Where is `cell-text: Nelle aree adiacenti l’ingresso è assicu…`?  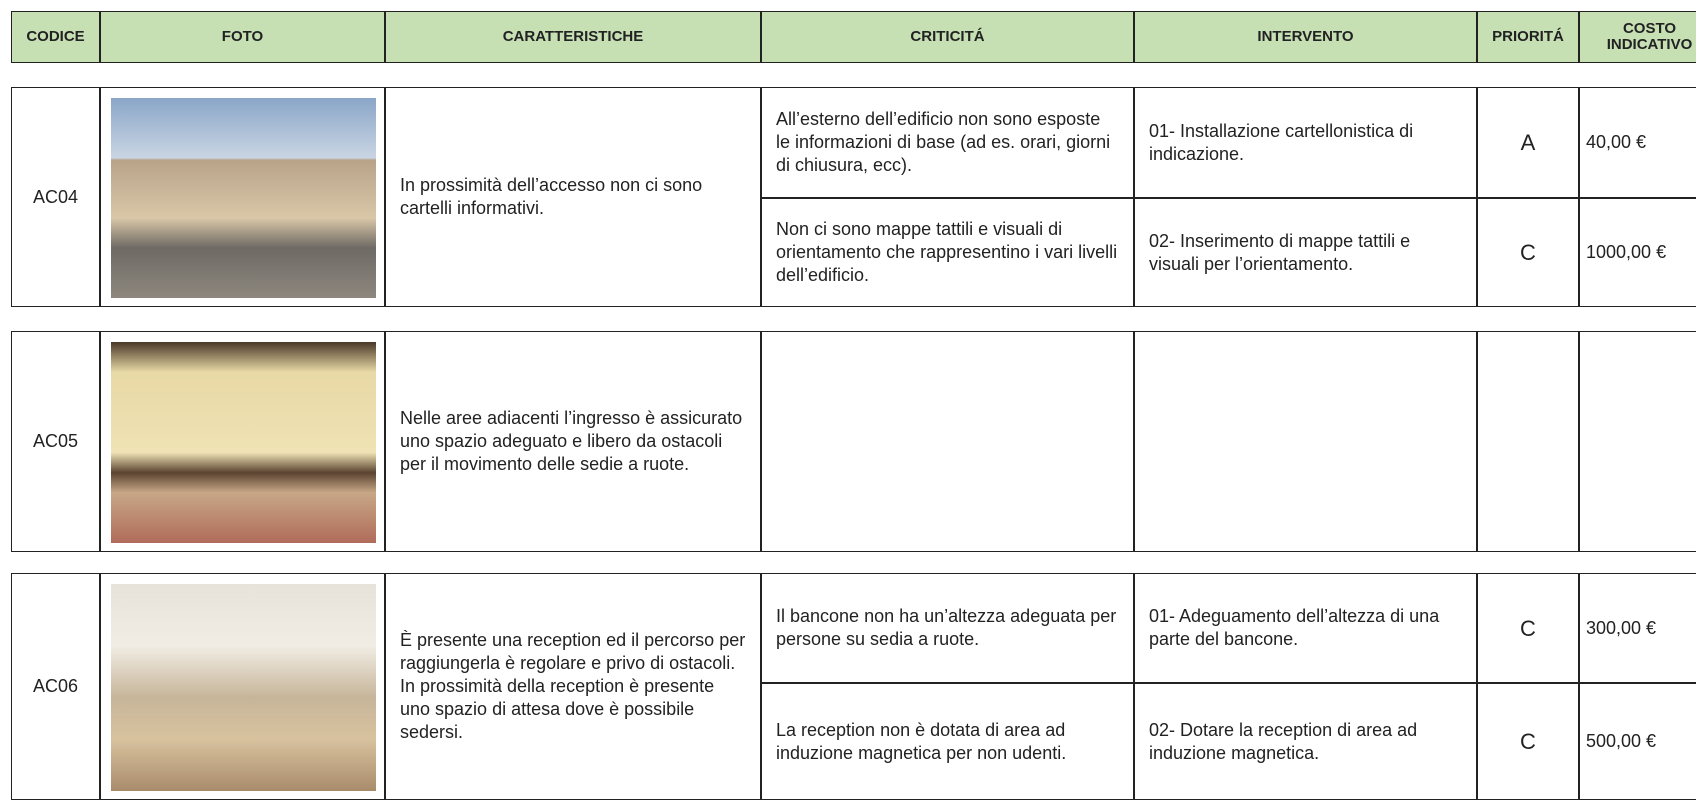
cell-text: Nelle aree adiacenti l’ingresso è assicu… is located at coordinates (571, 441).